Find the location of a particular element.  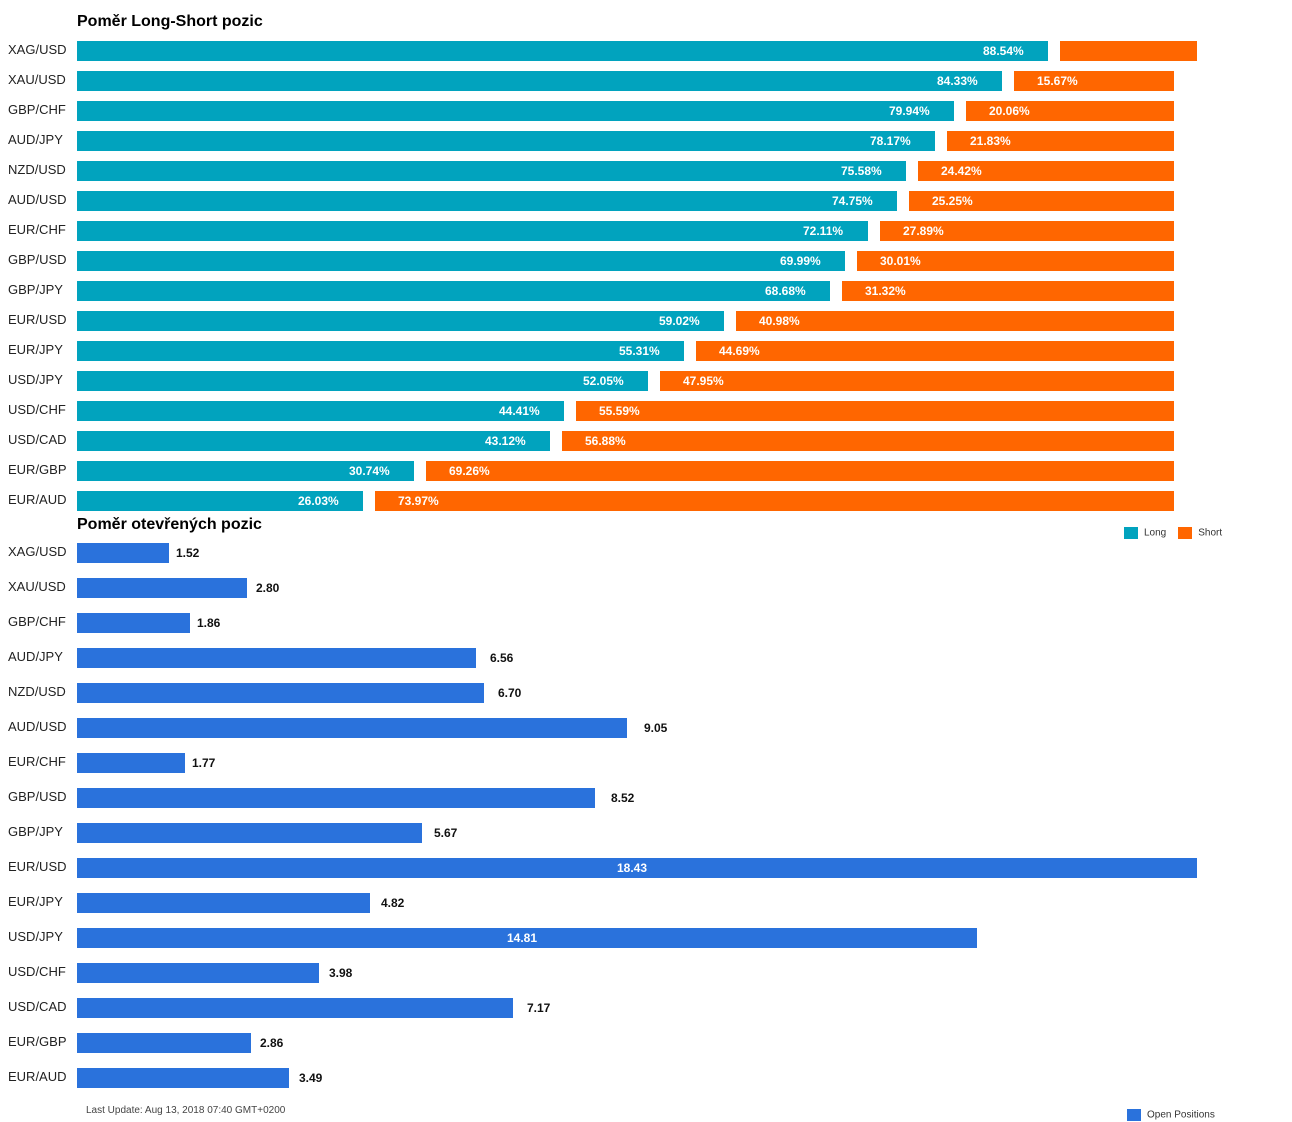

short-value-label: 25.25% is located at coordinates (952, 201).